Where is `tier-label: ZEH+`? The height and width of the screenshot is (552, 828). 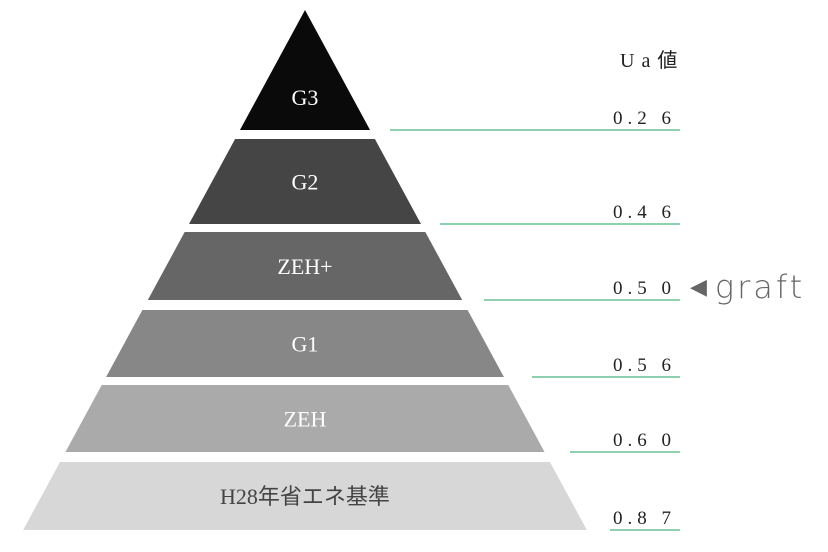 tier-label: ZEH+ is located at coordinates (304, 266).